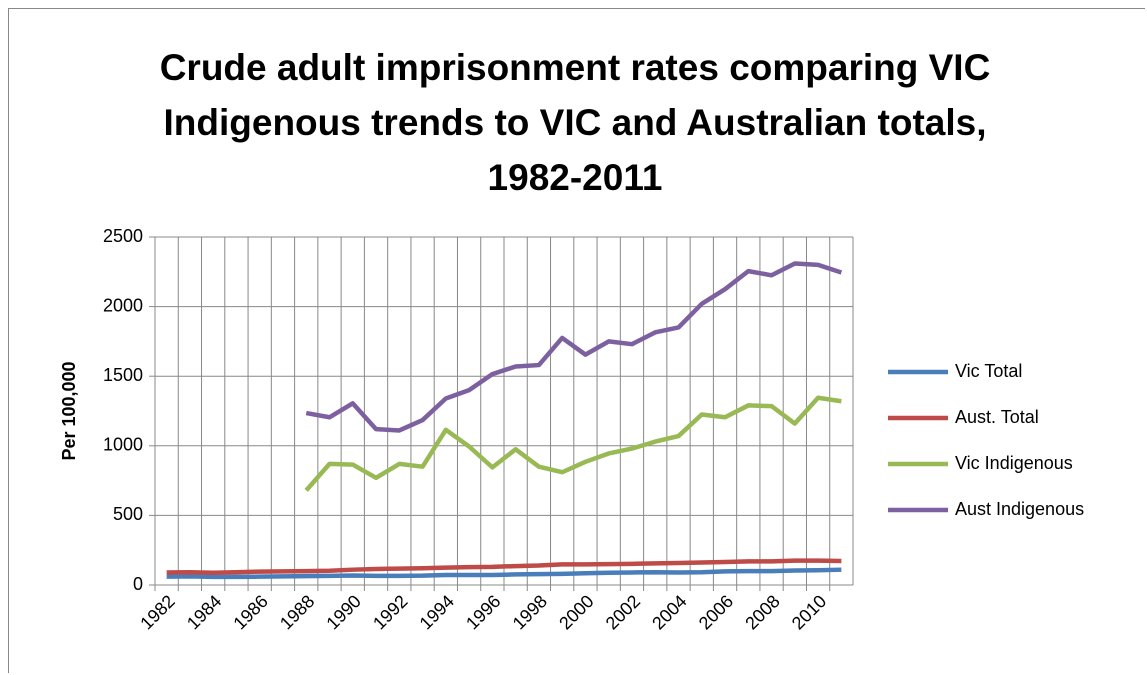 Image resolution: width=1147 pixels, height=675 pixels. I want to click on x-tick-label: 2010, so click(809, 612).